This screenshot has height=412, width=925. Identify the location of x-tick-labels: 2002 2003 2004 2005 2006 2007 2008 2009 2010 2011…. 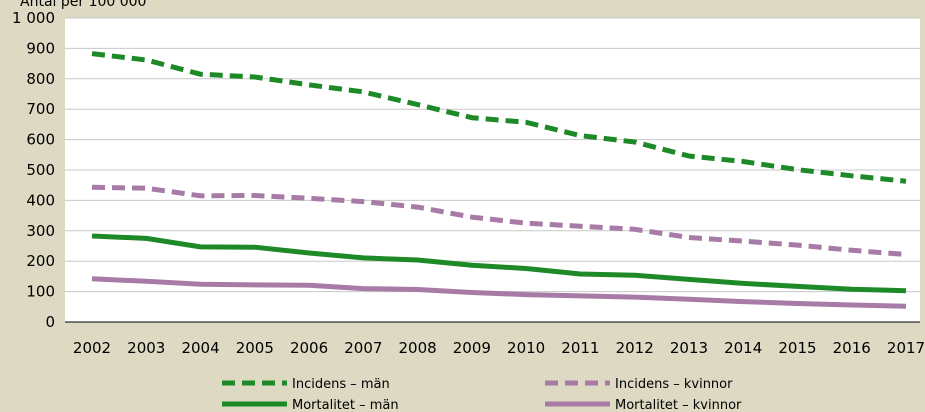
(499, 348).